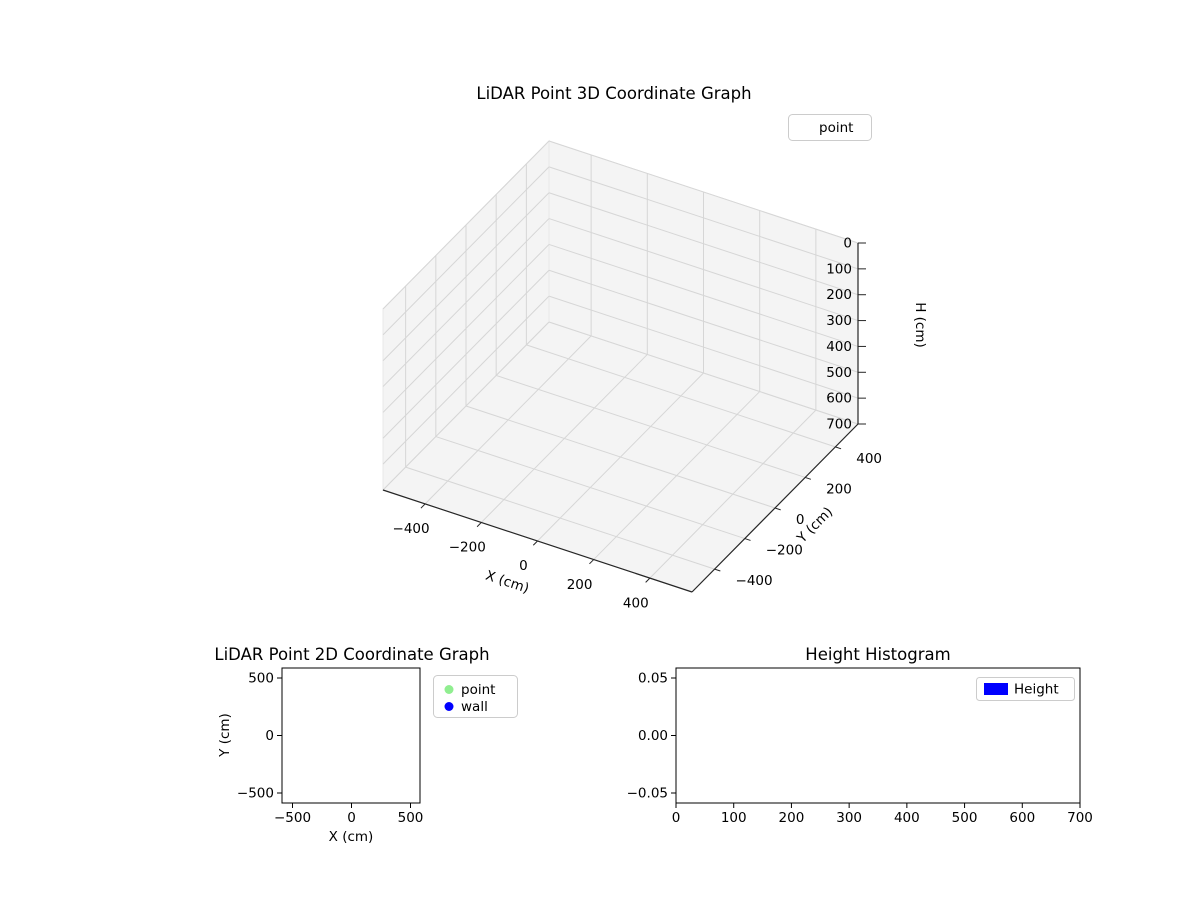 The width and height of the screenshot is (1200, 900). Describe the element at coordinates (292, 818) in the screenshot. I see `x-tick-label: −500` at that location.